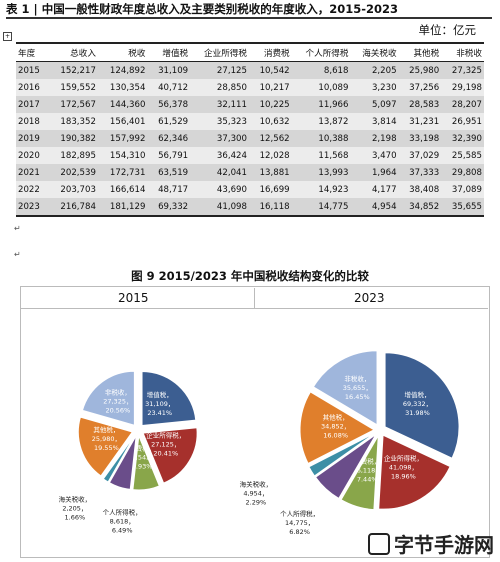 This screenshot has height=562, width=500. What do you see at coordinates (336, 417) in the screenshot?
I see `slice-label: 其他税，` at bounding box center [336, 417].